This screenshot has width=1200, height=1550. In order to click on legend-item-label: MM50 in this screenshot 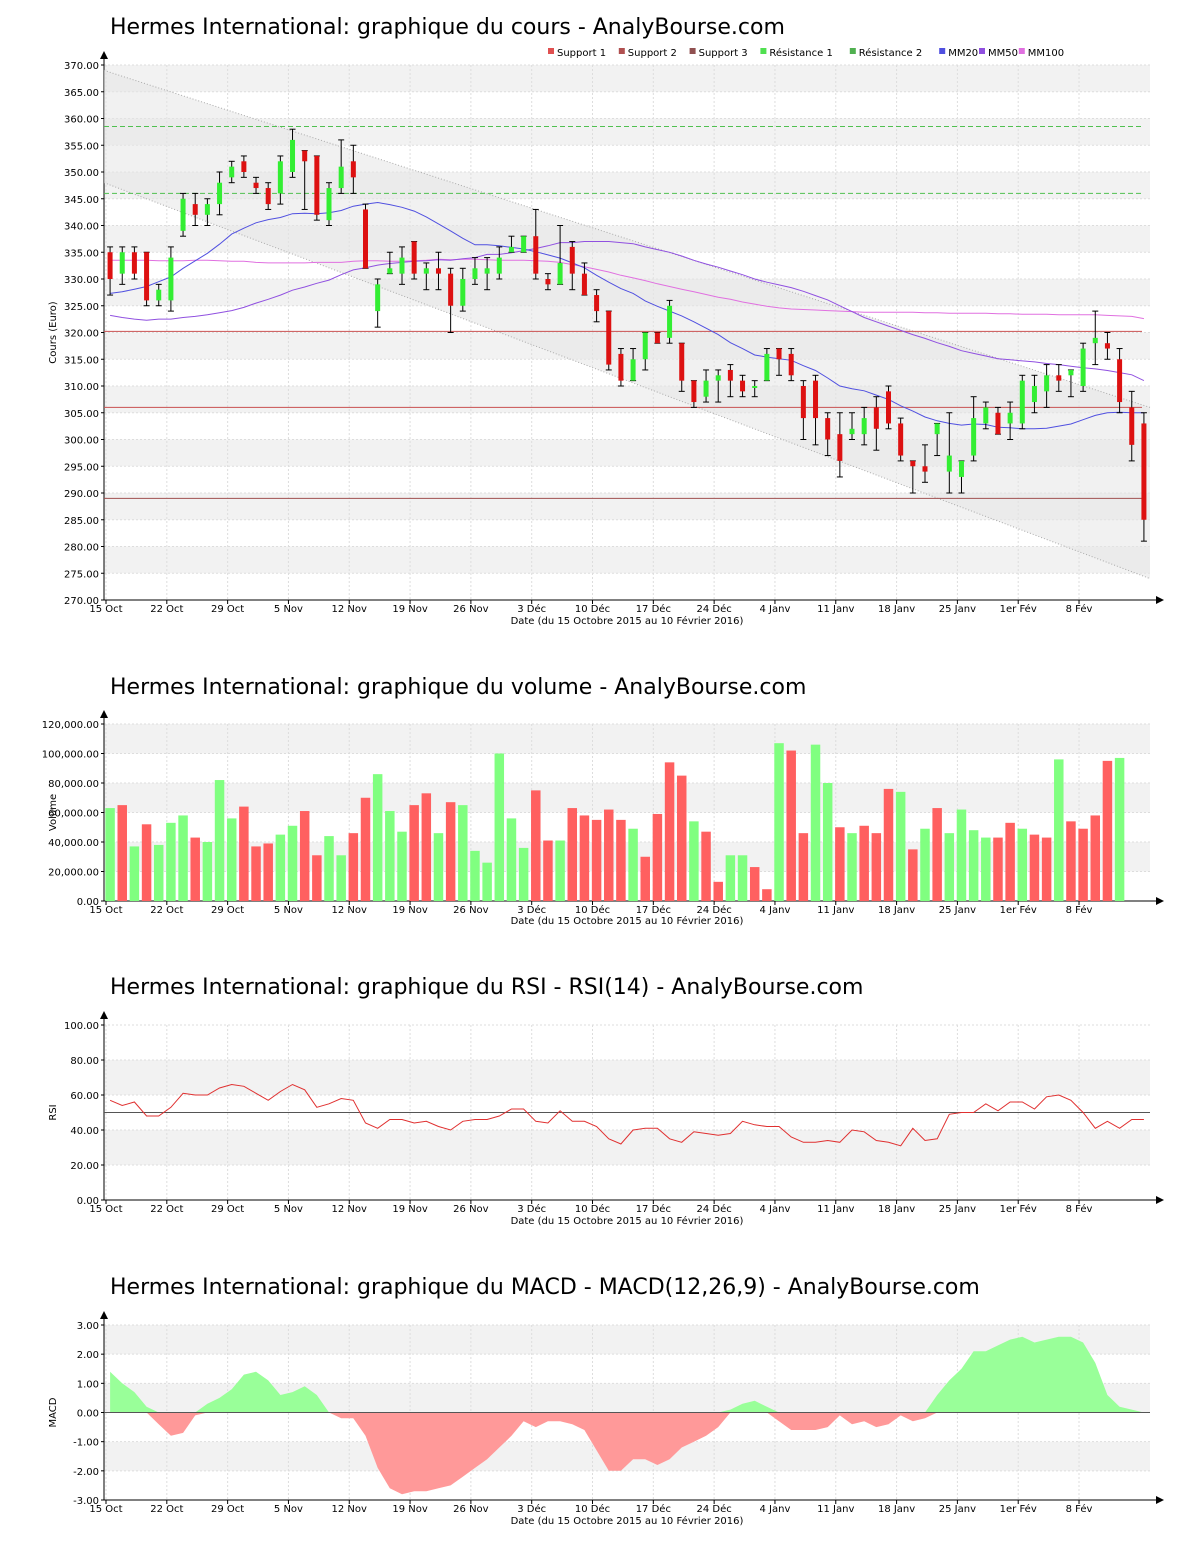, I will do `click(1003, 53)`.